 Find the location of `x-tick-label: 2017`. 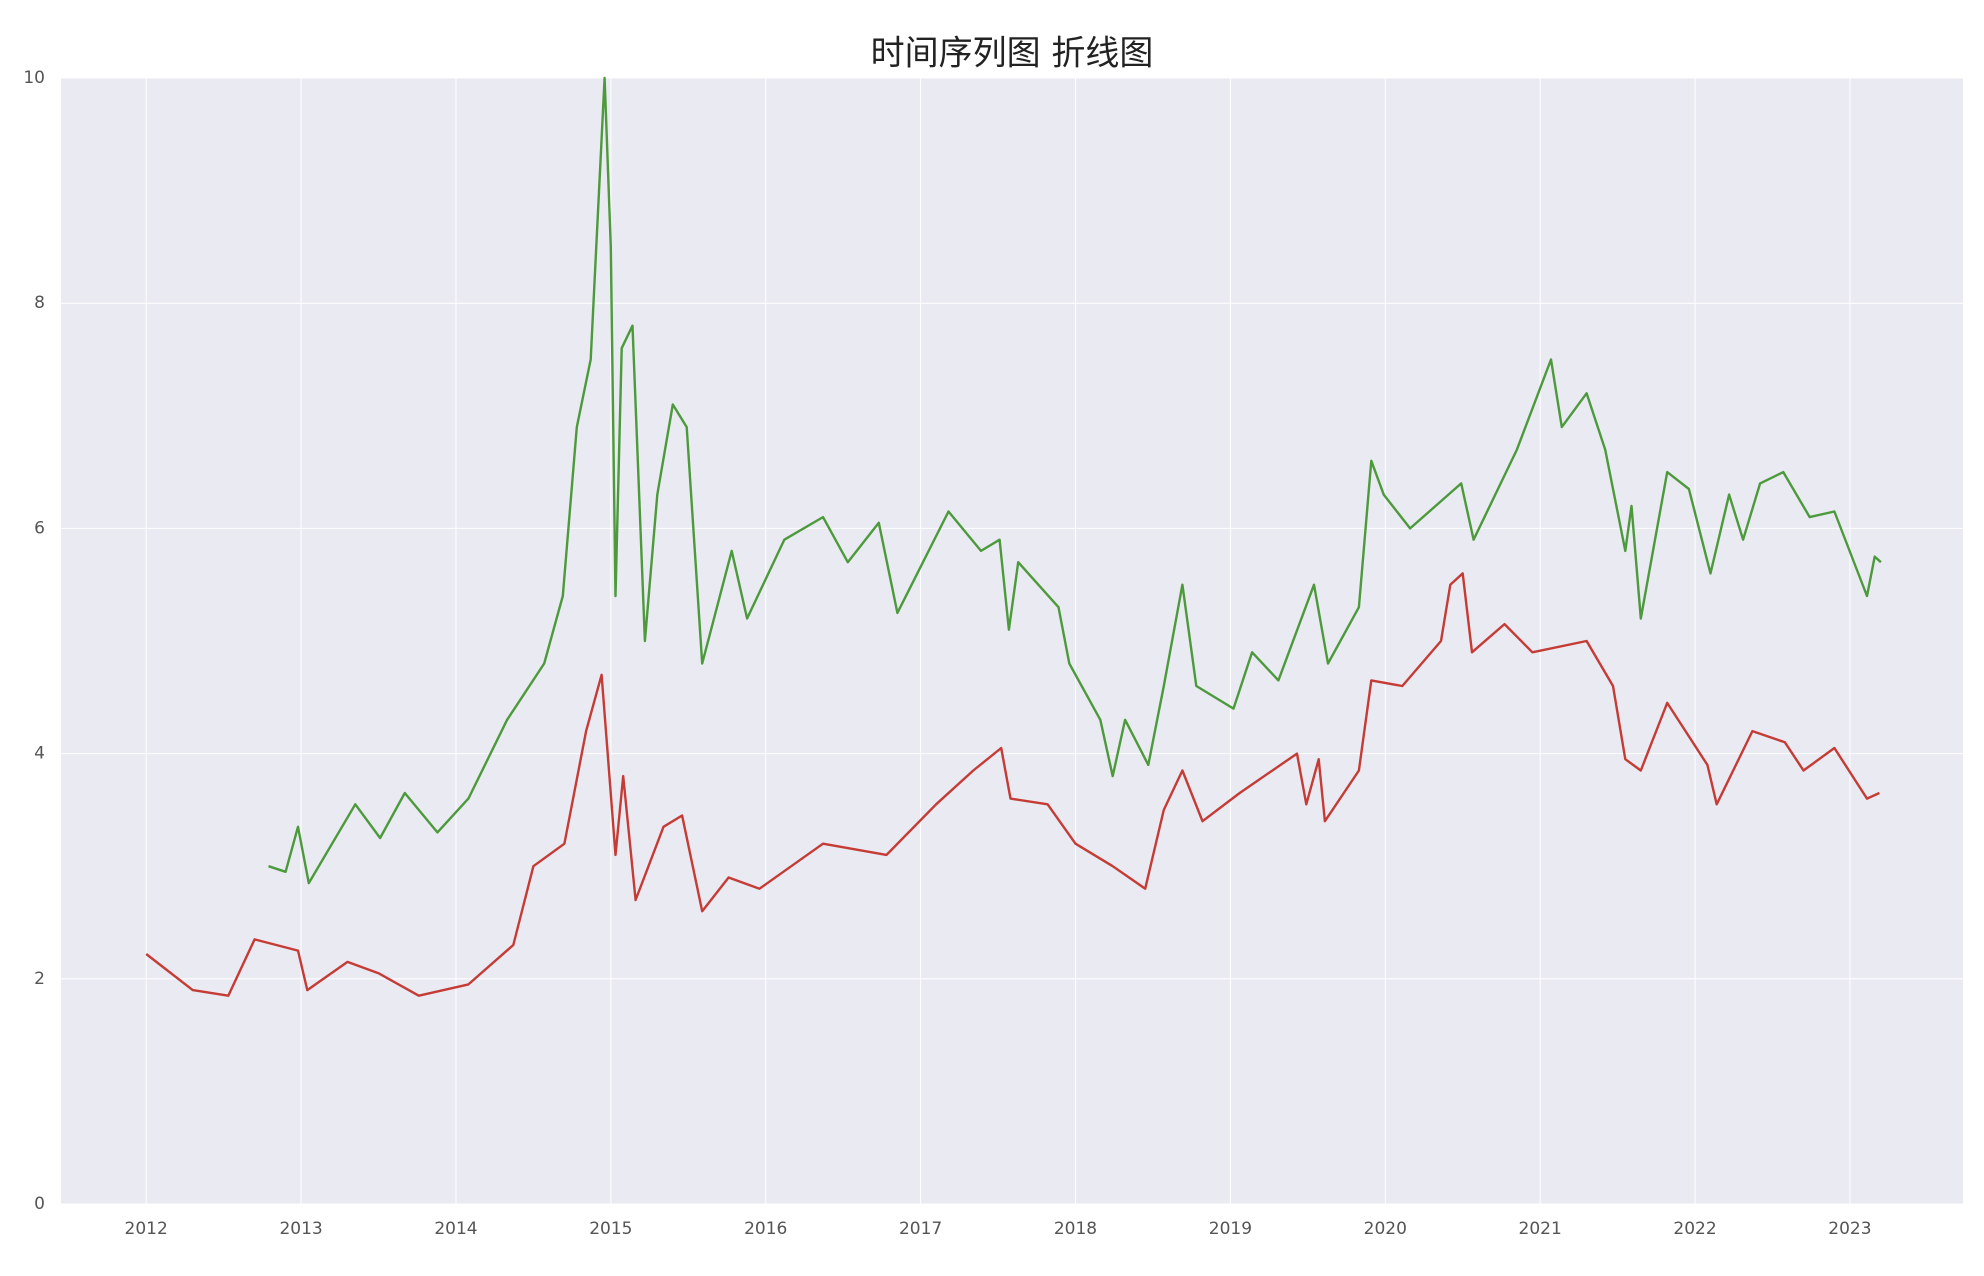

x-tick-label: 2017 is located at coordinates (920, 1229).